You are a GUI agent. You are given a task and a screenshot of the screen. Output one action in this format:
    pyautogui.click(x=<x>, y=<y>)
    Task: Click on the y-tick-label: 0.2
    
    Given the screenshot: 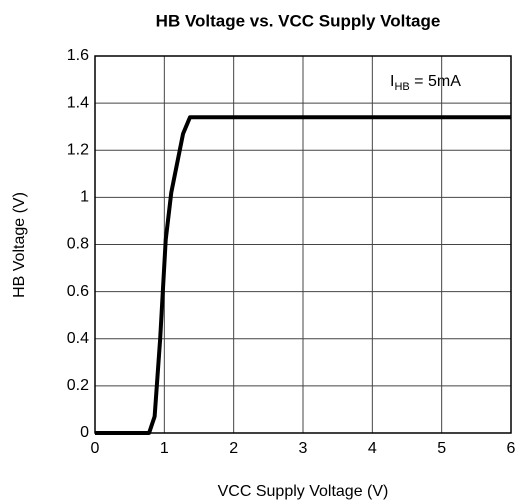 What is the action you would take?
    pyautogui.click(x=78, y=385)
    